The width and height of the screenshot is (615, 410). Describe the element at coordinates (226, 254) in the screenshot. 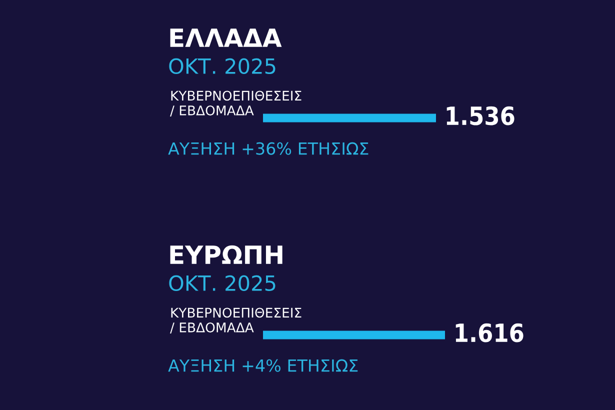

I see `chart-title: ΕΥΡΩΠΗ` at that location.